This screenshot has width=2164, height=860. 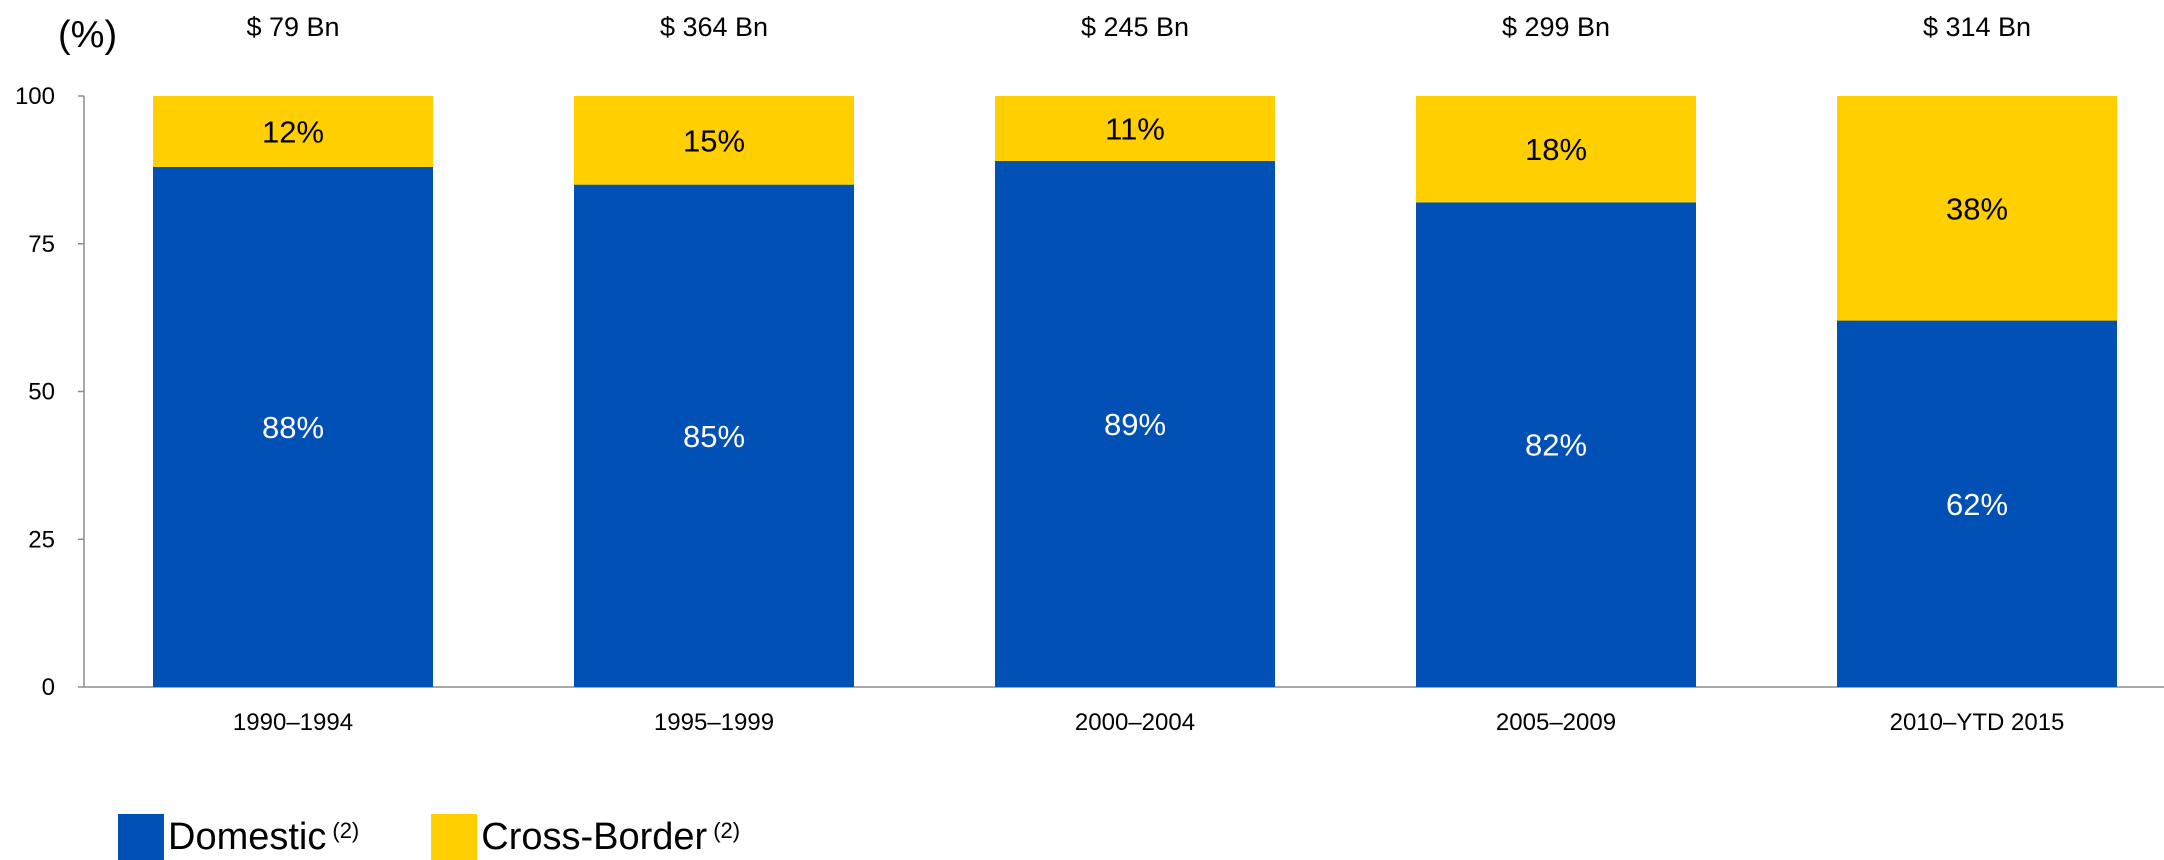 I want to click on y-tick-label-75: 75, so click(x=41, y=244).